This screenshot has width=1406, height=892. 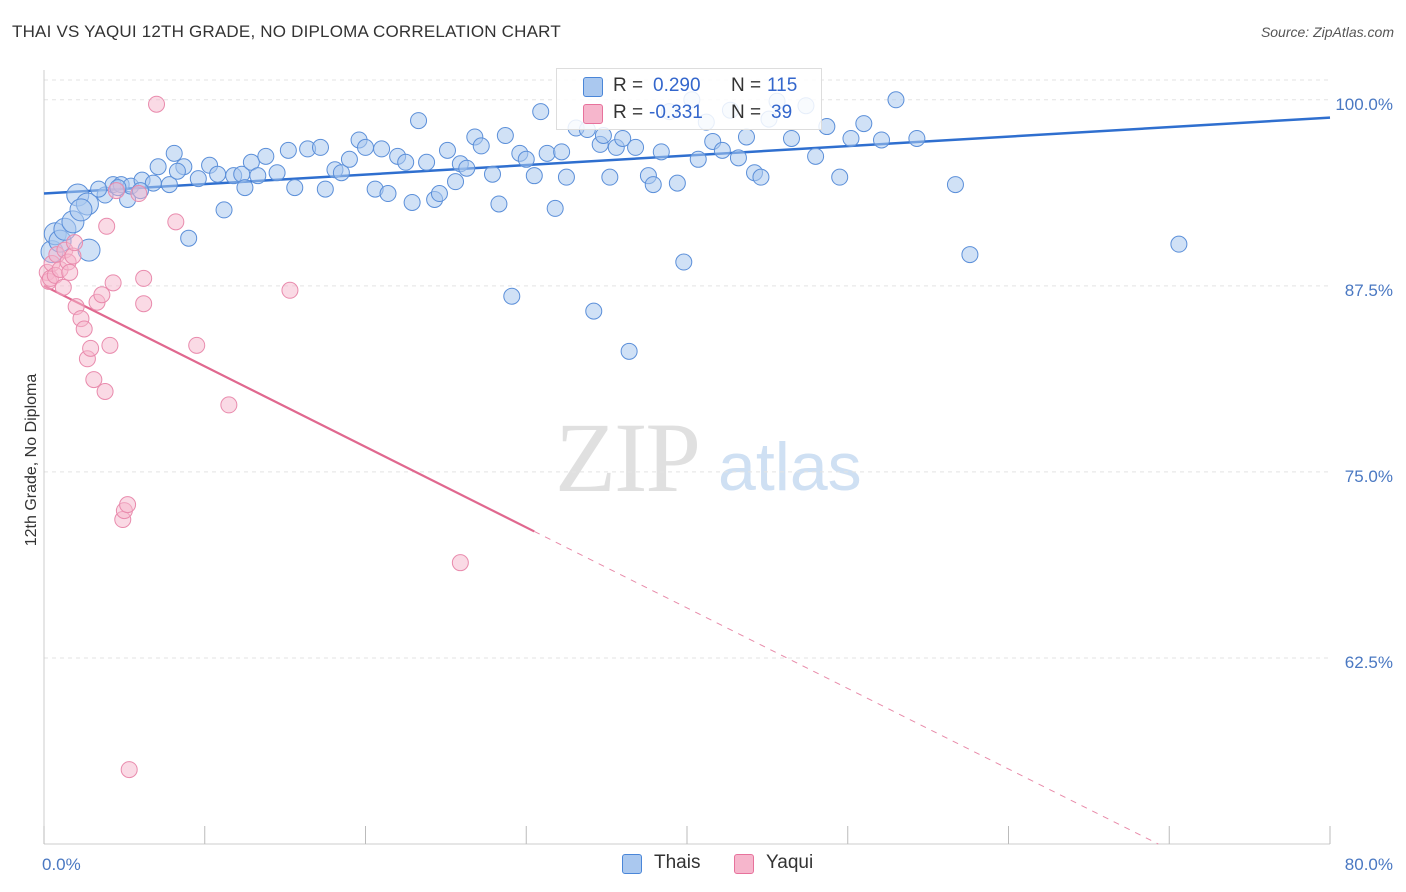 What do you see at coordinates (289, 408) in the screenshot?
I see `yaqui-trend-line` at bounding box center [289, 408].